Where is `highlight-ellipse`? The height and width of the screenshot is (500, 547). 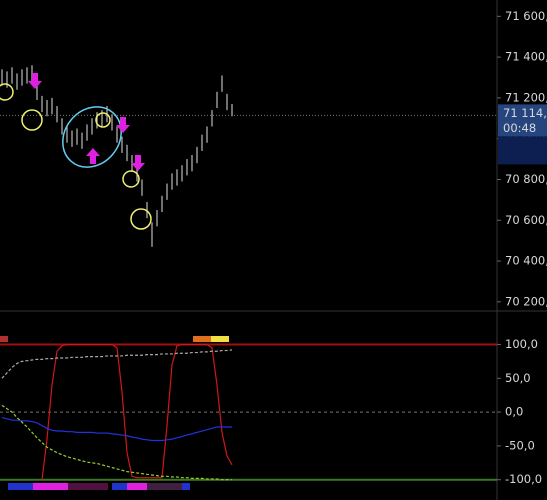 highlight-ellipse is located at coordinates (92, 137).